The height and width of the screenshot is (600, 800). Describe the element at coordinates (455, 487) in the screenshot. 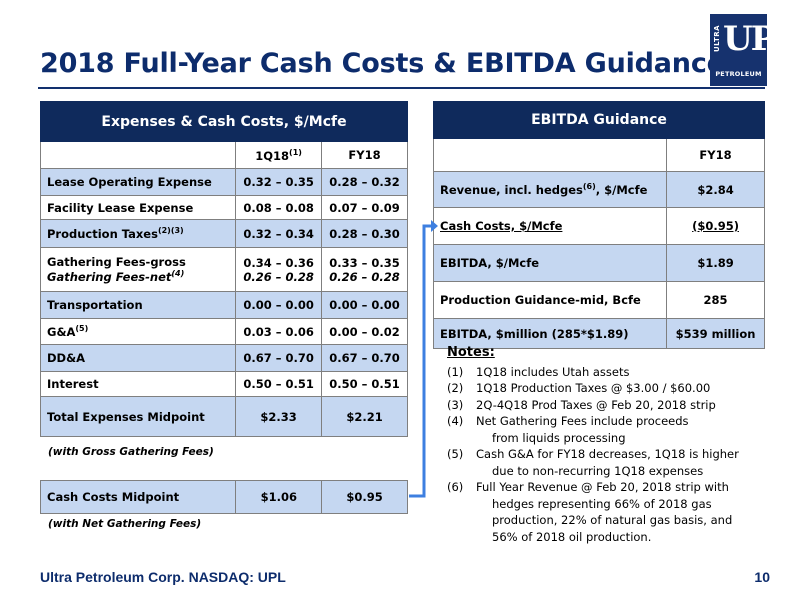

I see `note-number: (6)` at that location.